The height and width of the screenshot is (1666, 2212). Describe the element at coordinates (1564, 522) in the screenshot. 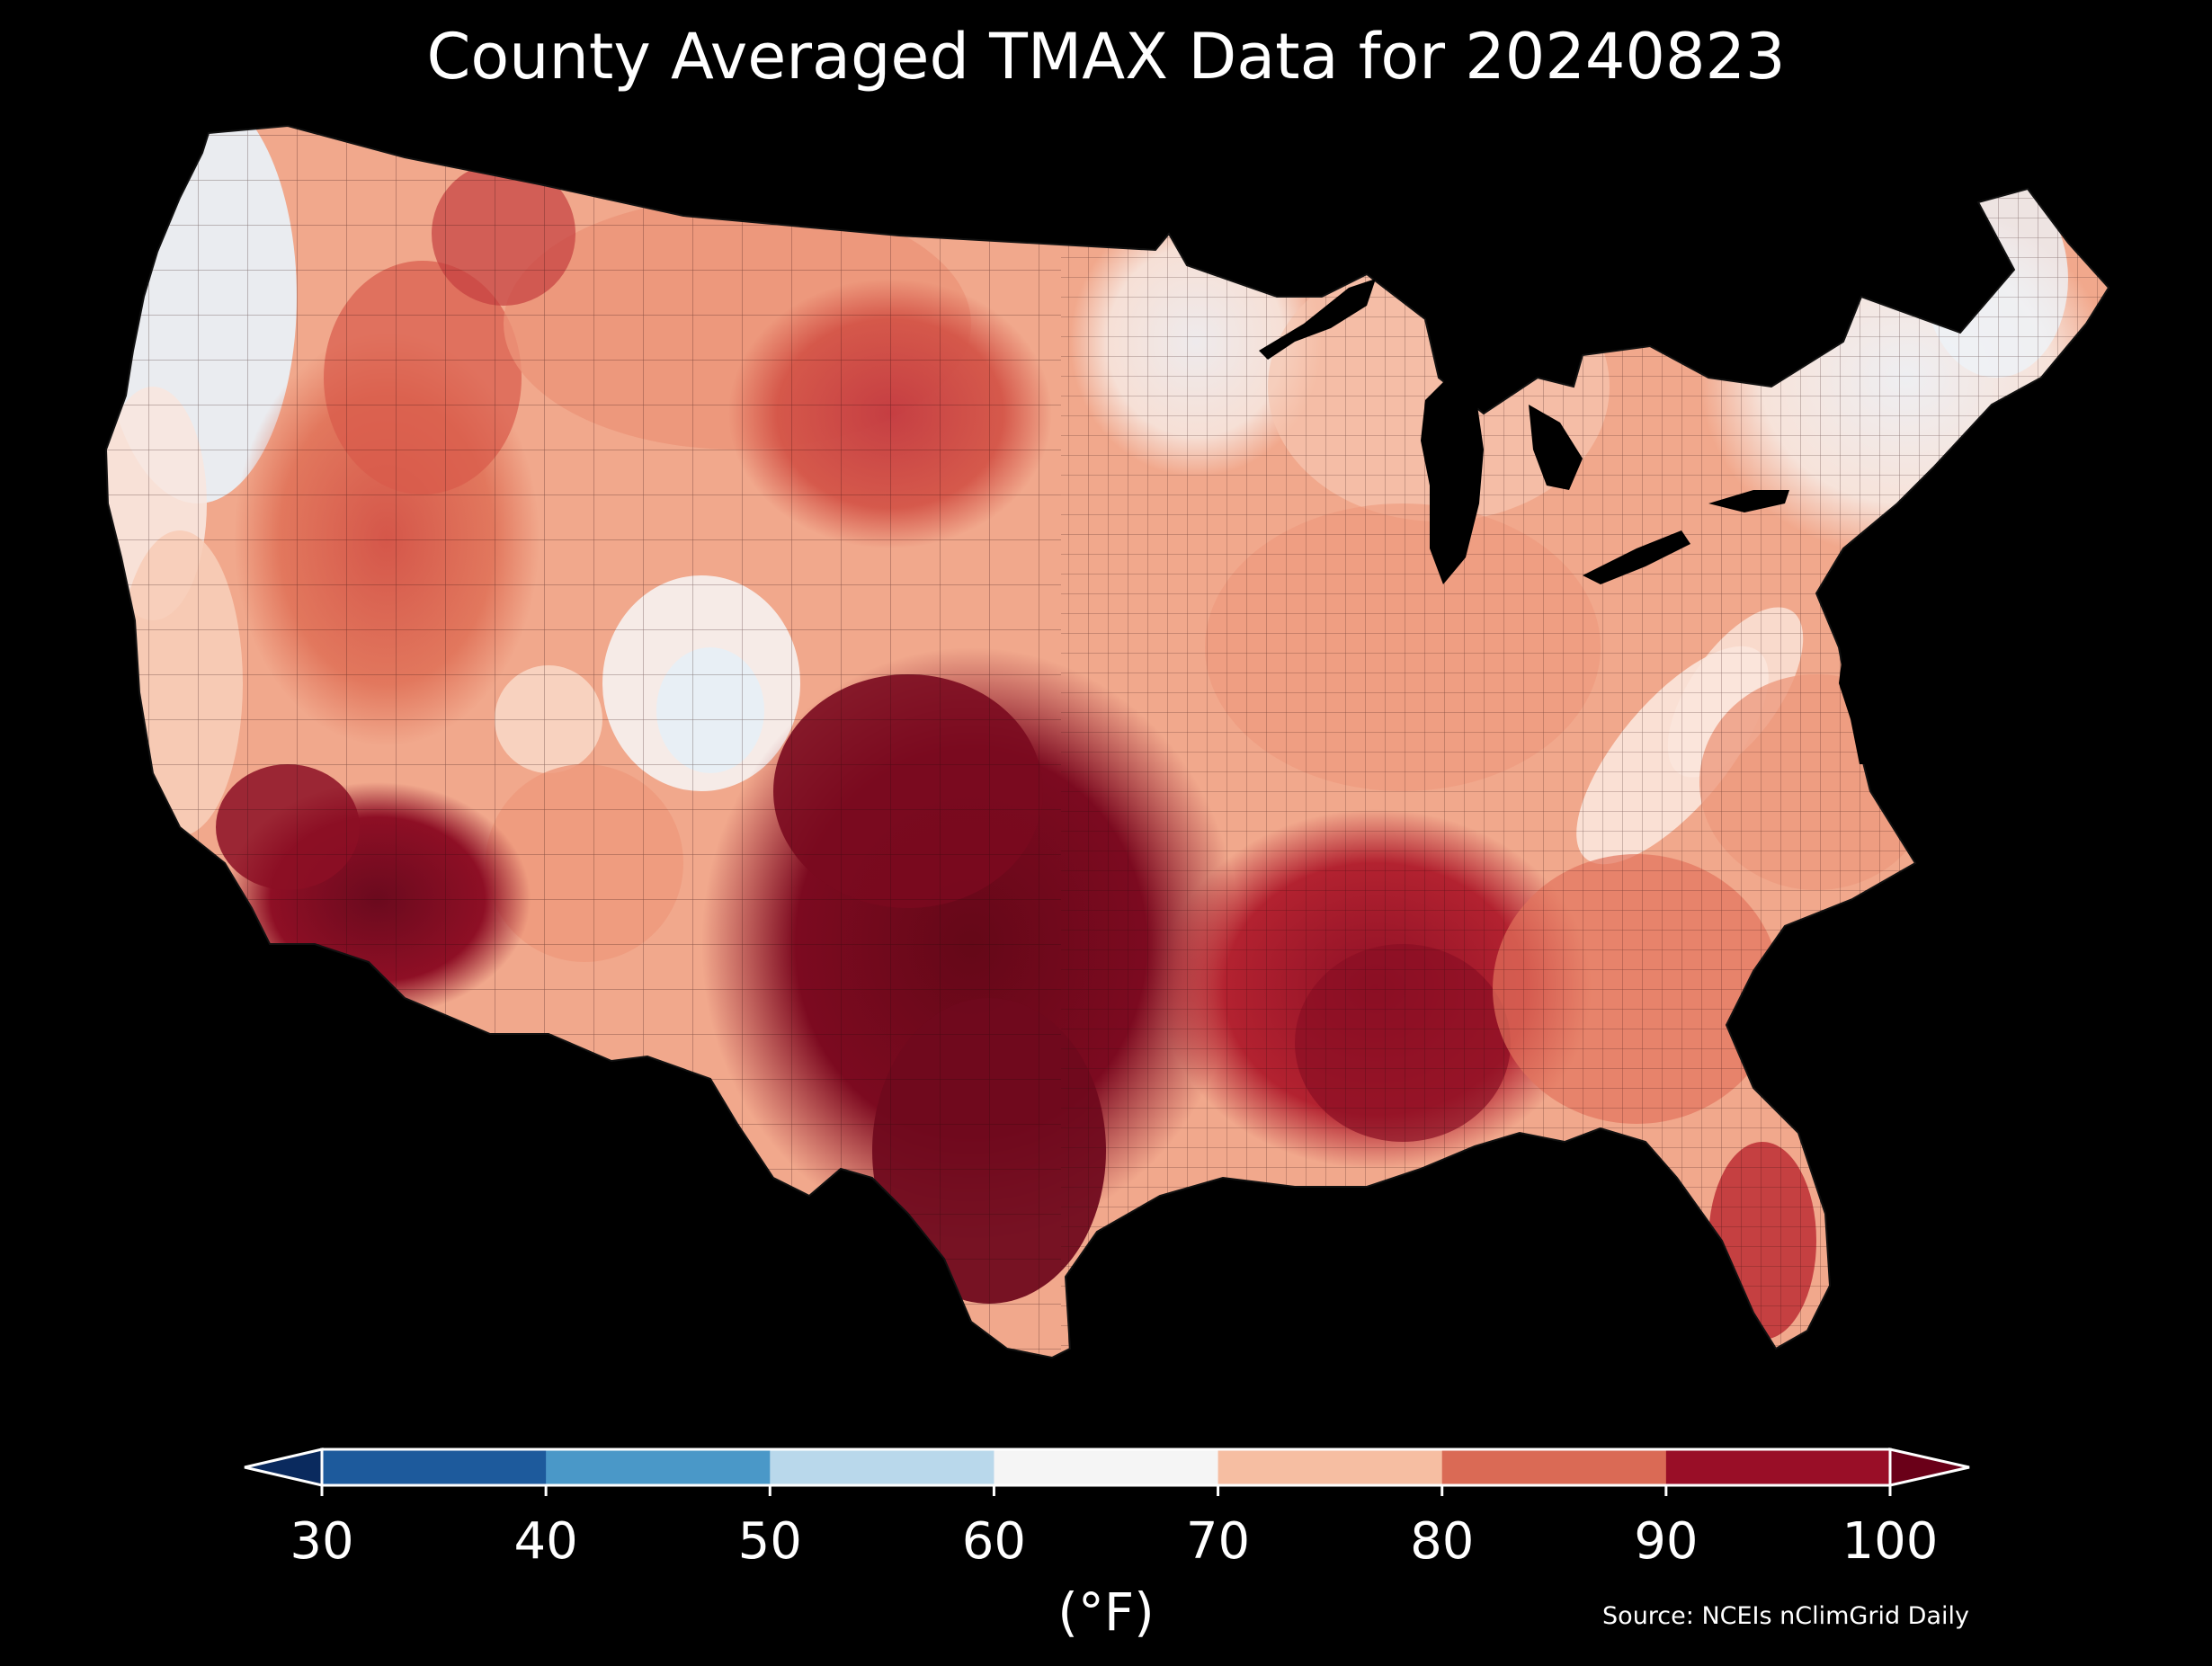

I see `great-lakes` at that location.